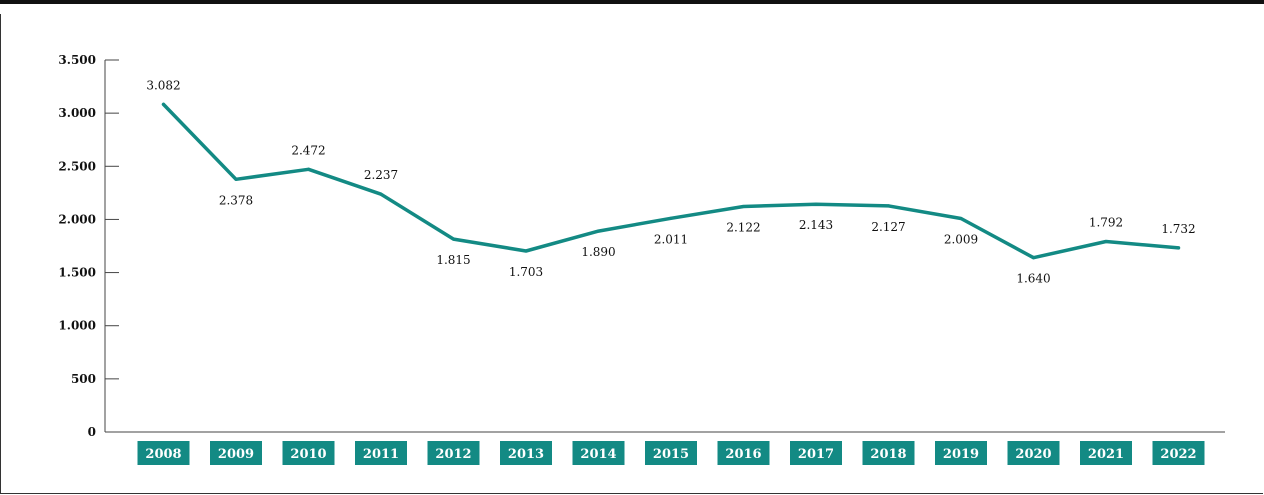  What do you see at coordinates (77, 113) in the screenshot?
I see `y-tick-label: 3.000` at bounding box center [77, 113].